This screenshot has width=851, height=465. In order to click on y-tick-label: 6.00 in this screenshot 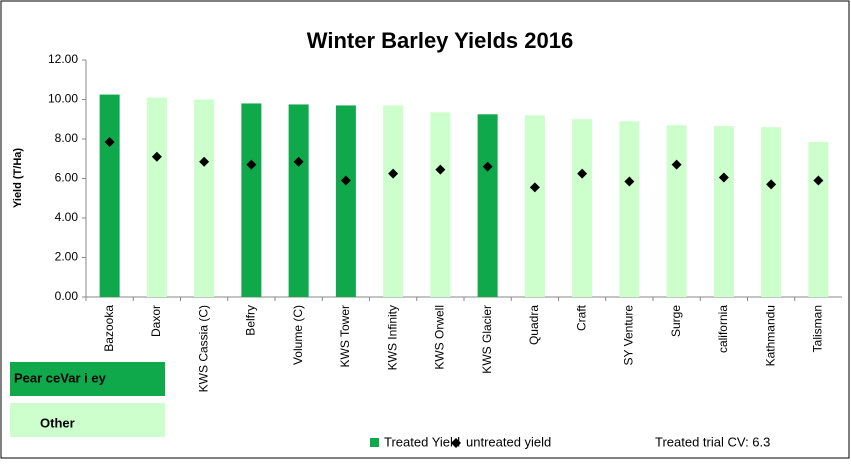, I will do `click(67, 178)`.